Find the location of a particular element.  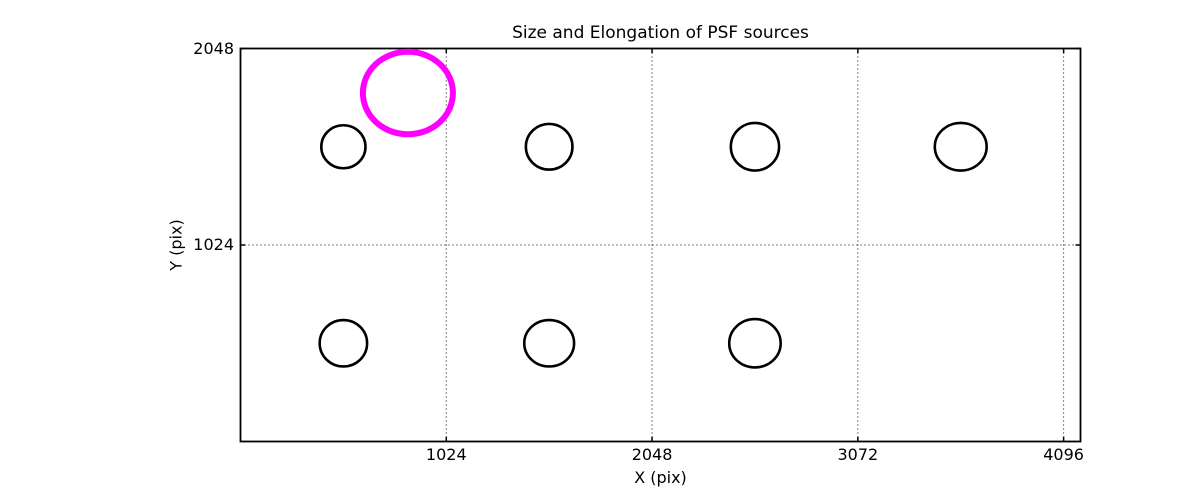

x-tick-label-3072: 3072 is located at coordinates (858, 454).